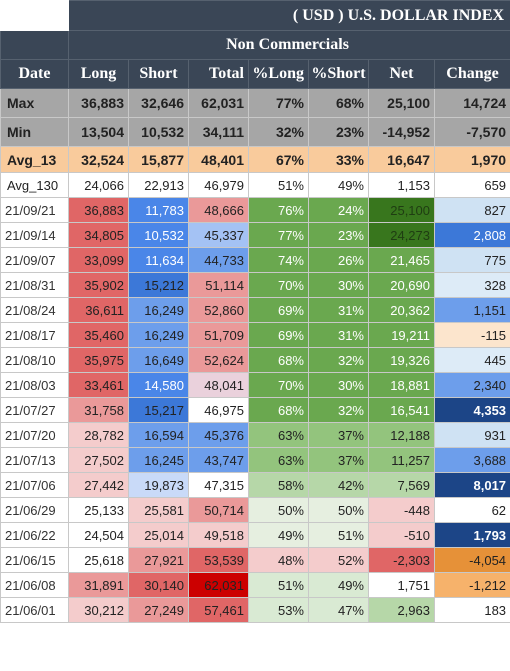 This screenshot has height=671, width=510. Describe the element at coordinates (218, 132) in the screenshot. I see `cell-total: 34,111` at that location.